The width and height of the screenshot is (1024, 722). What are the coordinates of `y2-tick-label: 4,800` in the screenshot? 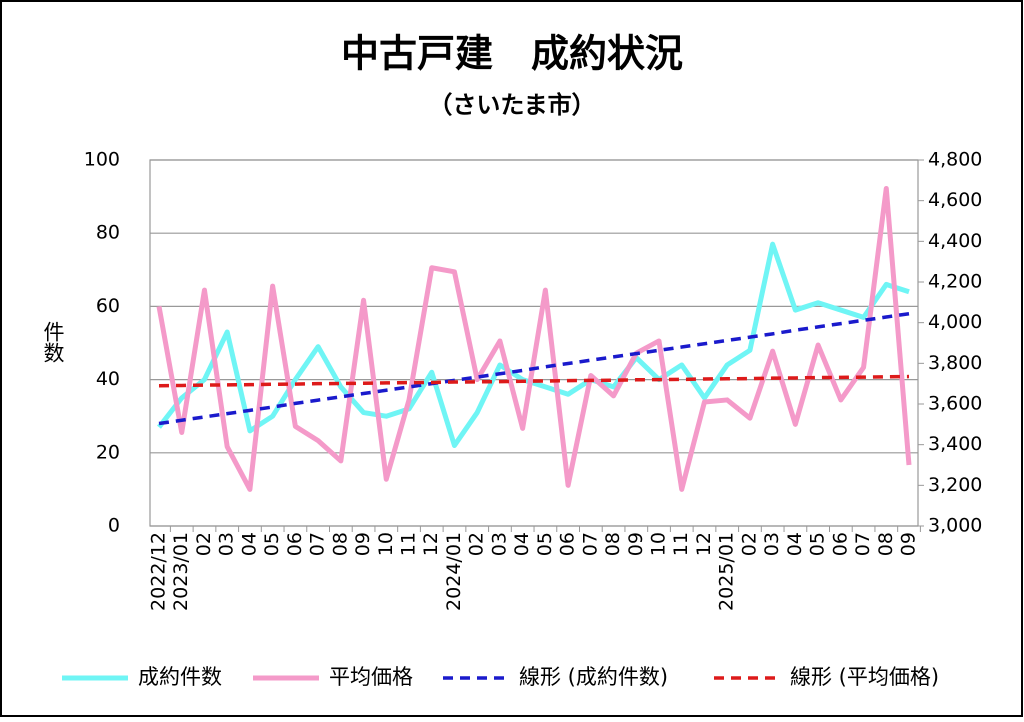 It's located at (955, 160).